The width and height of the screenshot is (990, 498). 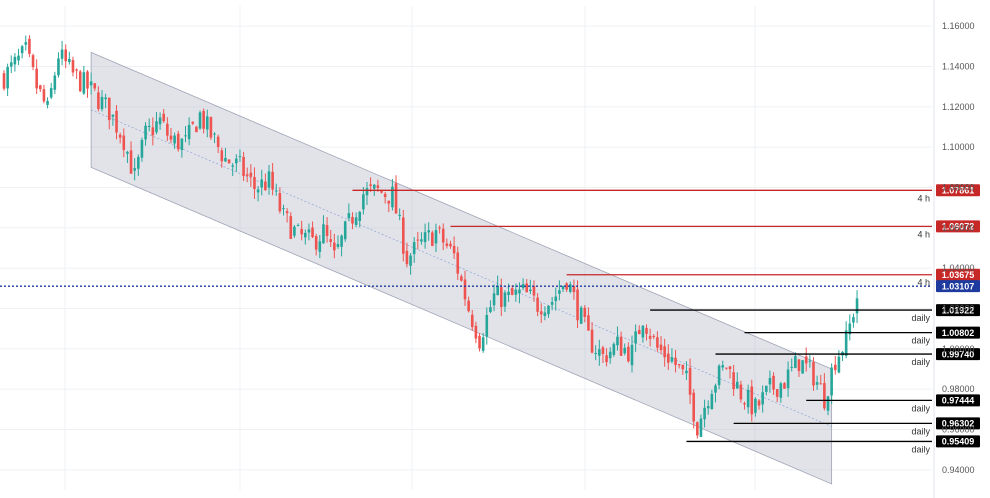 I want to click on level-tag-text: 1.06072, so click(x=958, y=227).